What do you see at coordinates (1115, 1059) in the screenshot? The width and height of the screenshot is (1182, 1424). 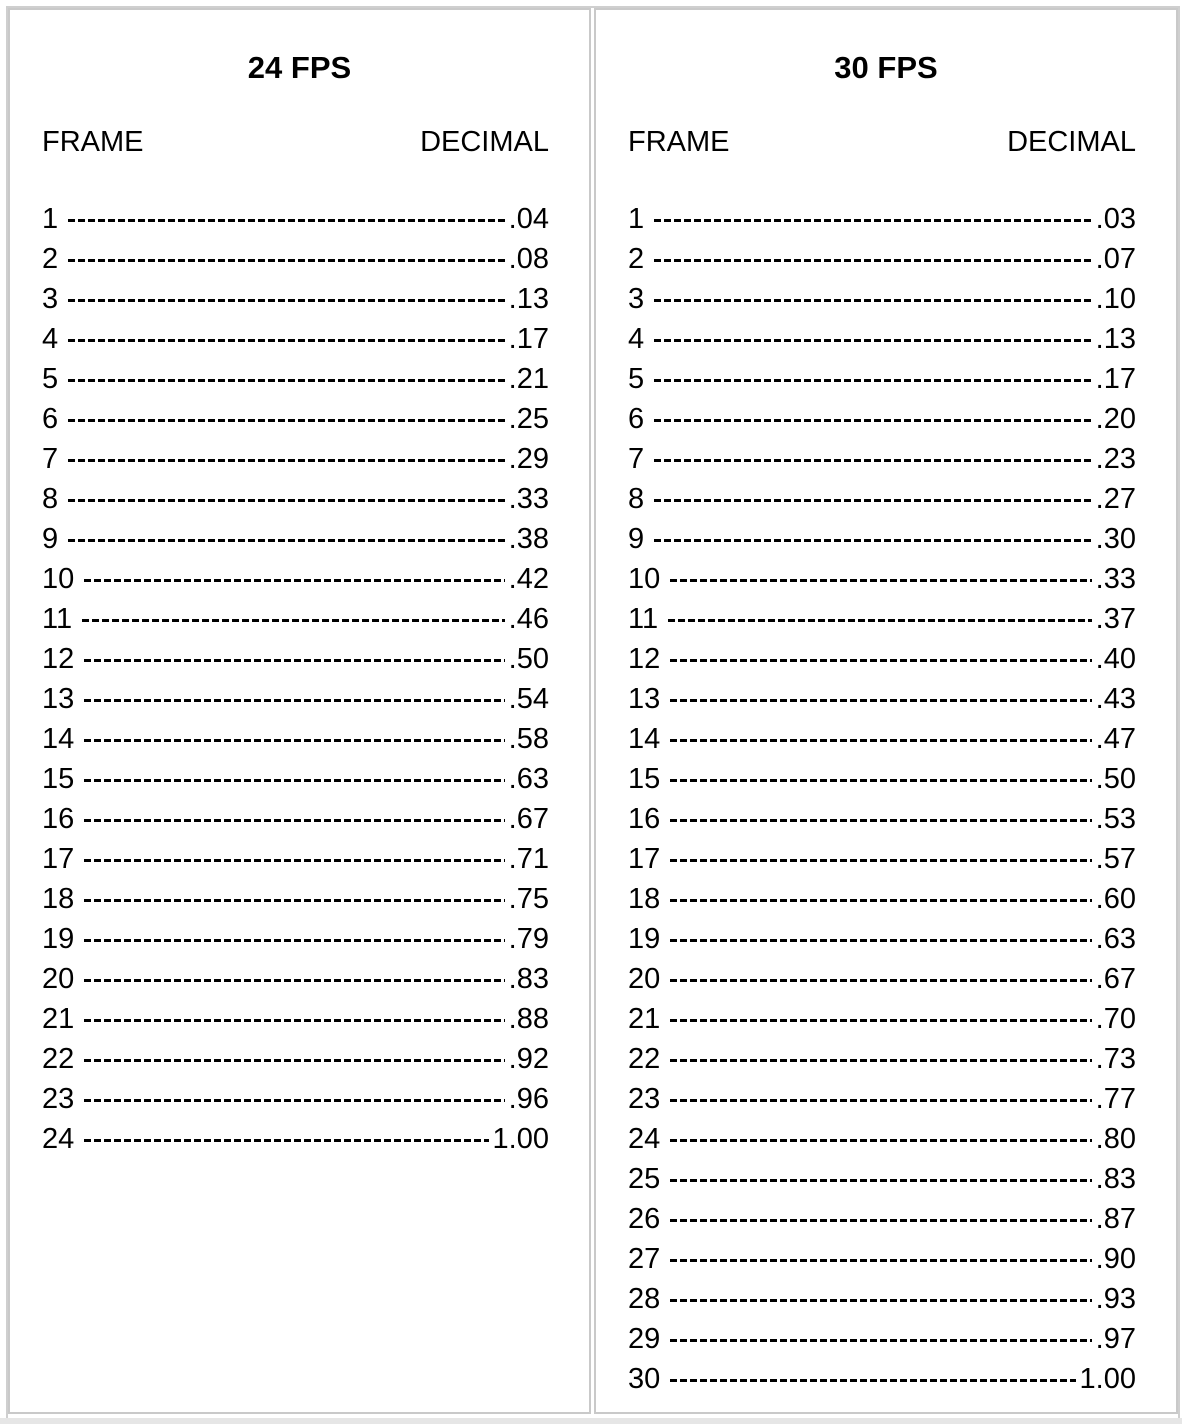 I see `decimal-value: .73` at bounding box center [1115, 1059].